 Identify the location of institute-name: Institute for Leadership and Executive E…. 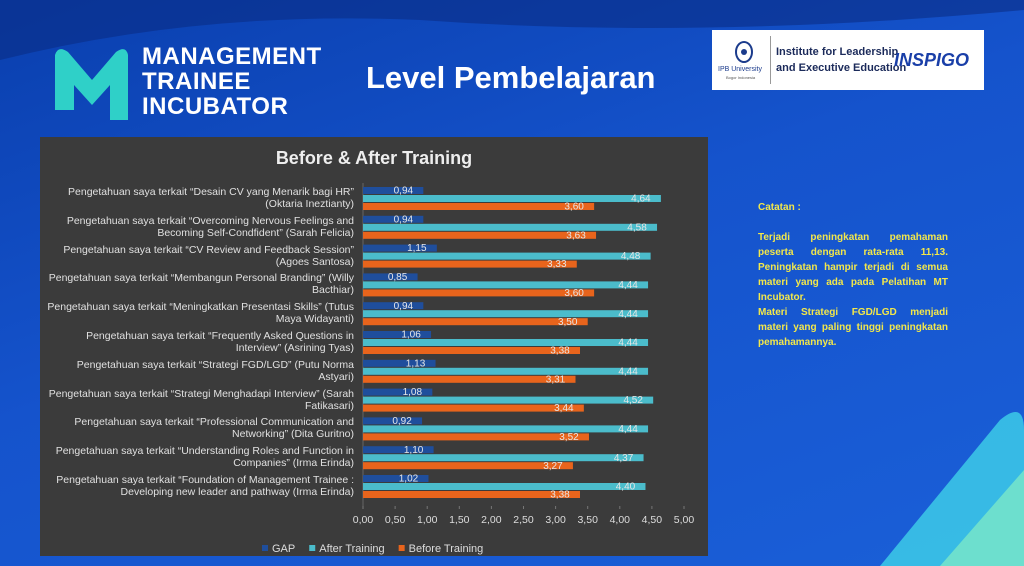
(841, 60).